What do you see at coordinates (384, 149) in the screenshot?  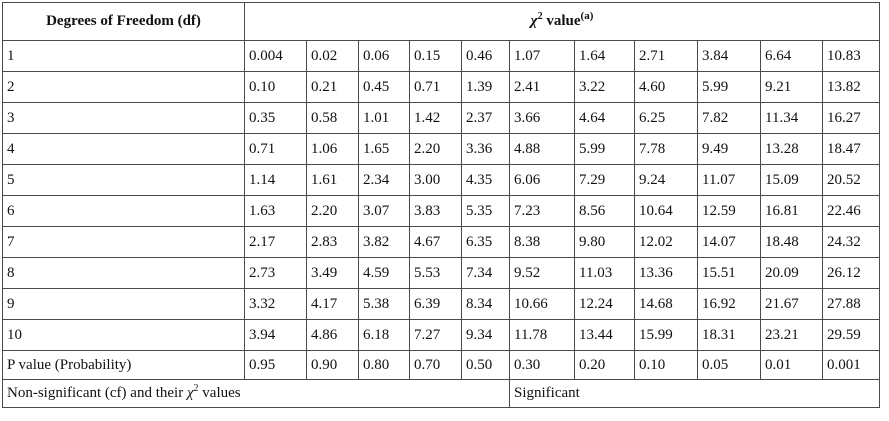 I see `chi-value-cell: 1.65` at bounding box center [384, 149].